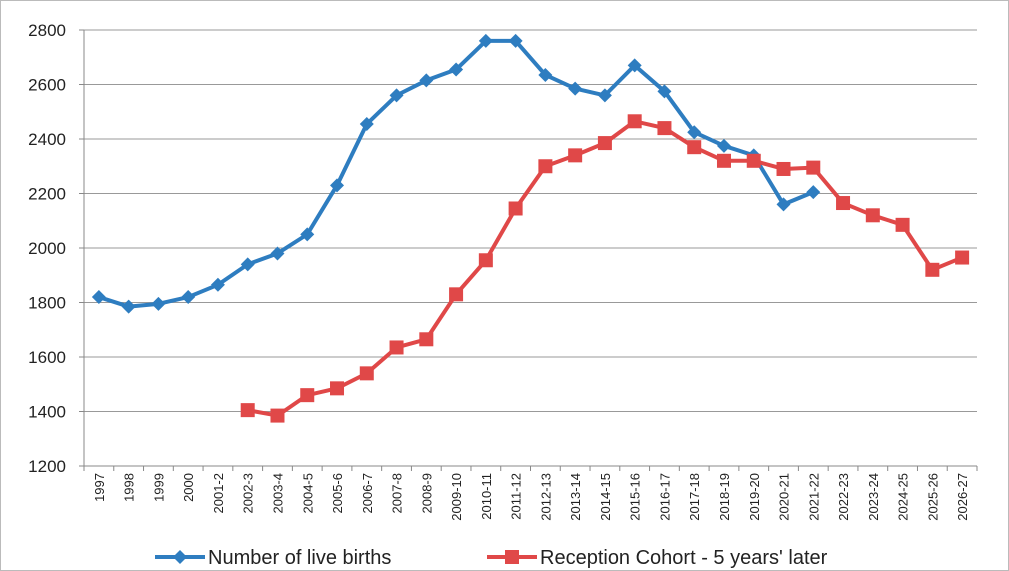 The height and width of the screenshot is (571, 1009). What do you see at coordinates (605, 497) in the screenshot?
I see `x-tick-label: 2014-15` at bounding box center [605, 497].